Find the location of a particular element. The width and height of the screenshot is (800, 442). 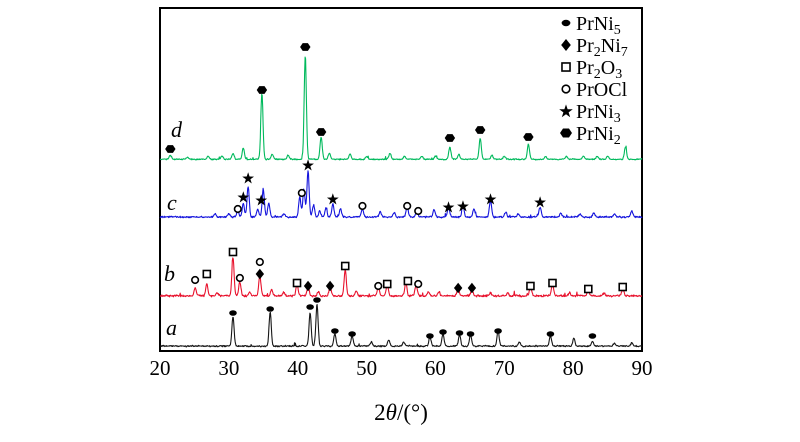

x-tick-label: 80 is located at coordinates (573, 368).